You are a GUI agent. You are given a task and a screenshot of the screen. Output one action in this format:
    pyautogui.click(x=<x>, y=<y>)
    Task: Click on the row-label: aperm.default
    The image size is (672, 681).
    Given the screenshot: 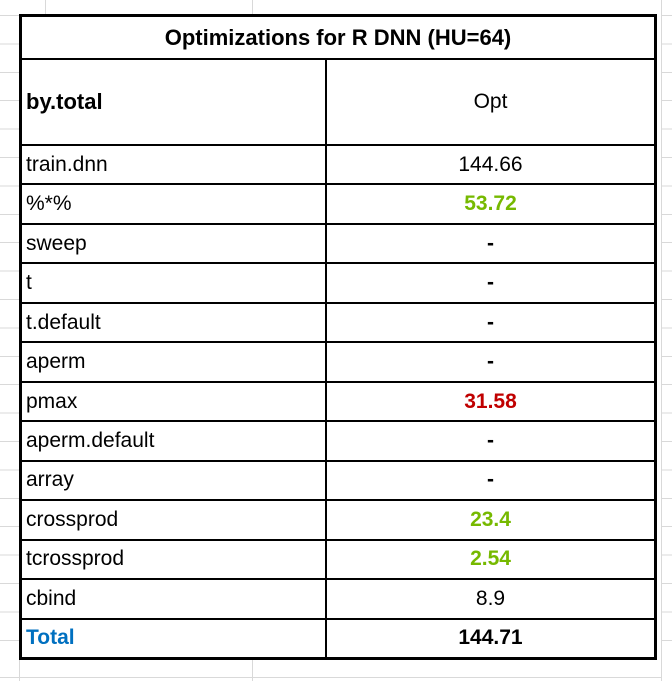 What is the action you would take?
    pyautogui.click(x=90, y=441)
    